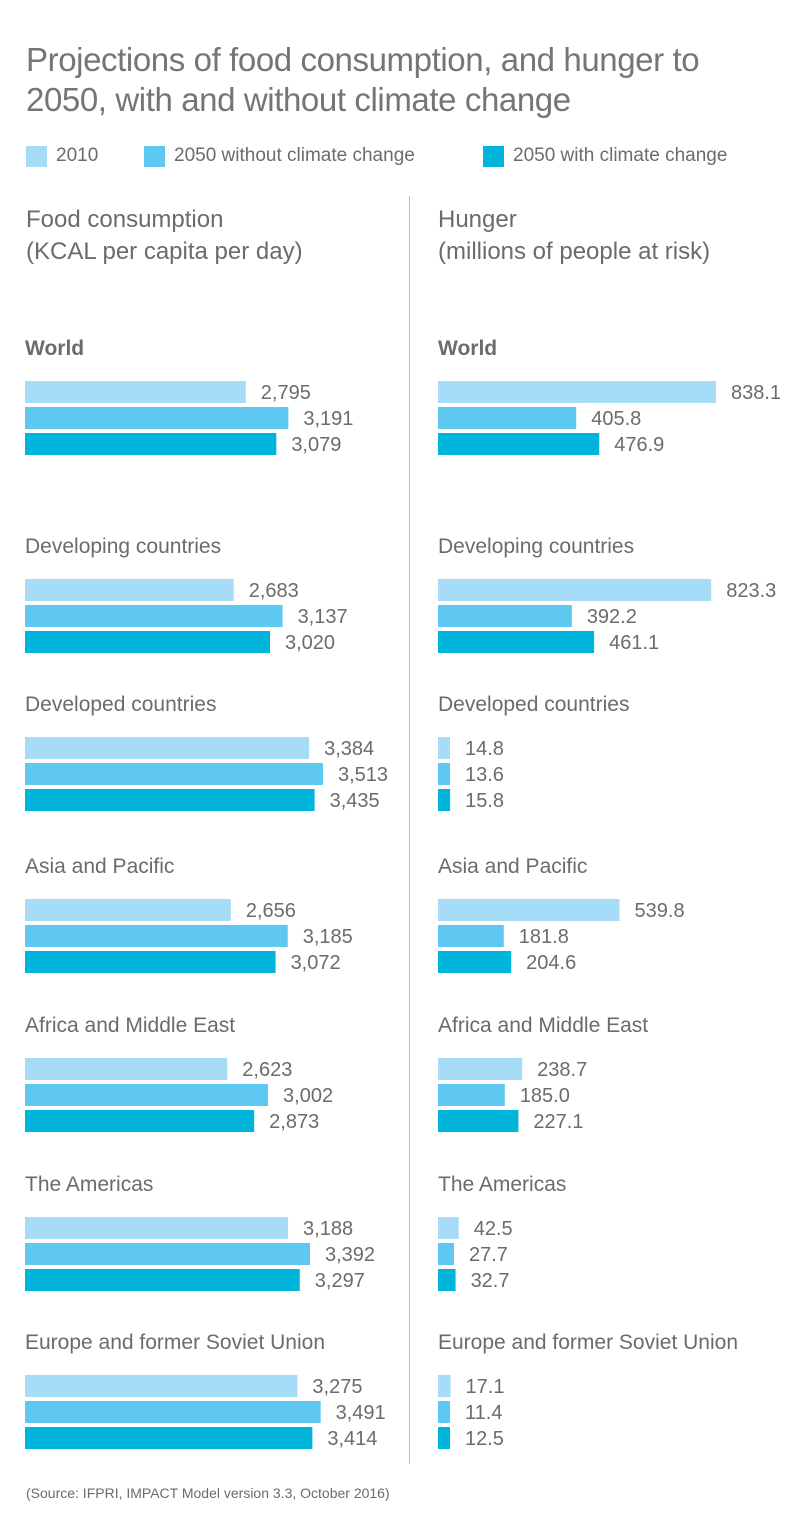 Image resolution: width=808 pixels, height=1530 pixels. I want to click on hunger-value-label-world-2010: 838.1, so click(756, 393).